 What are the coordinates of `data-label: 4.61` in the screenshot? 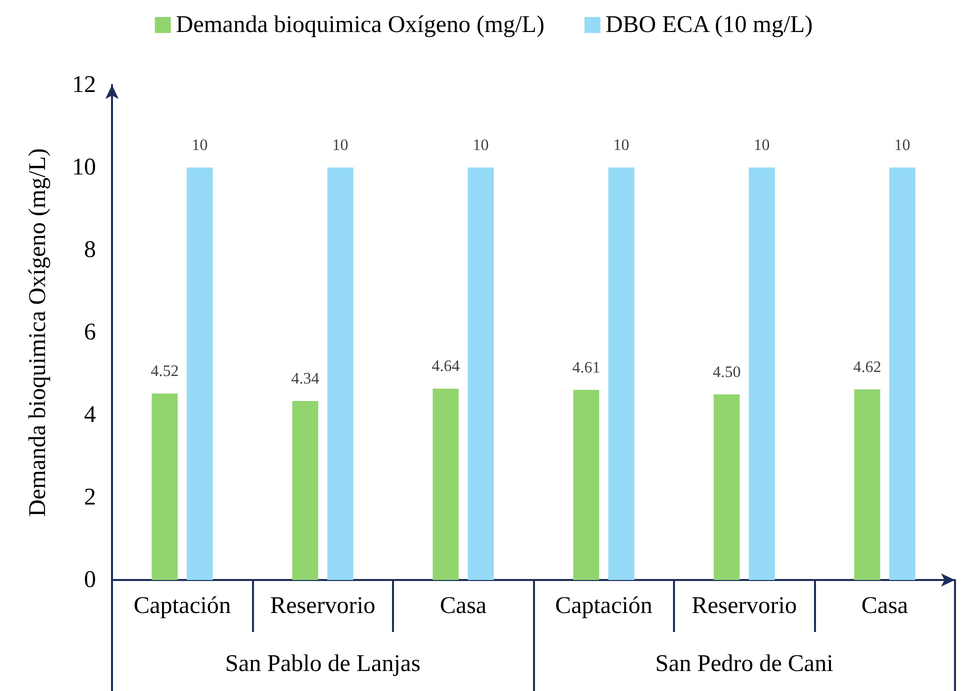 It's located at (586, 367).